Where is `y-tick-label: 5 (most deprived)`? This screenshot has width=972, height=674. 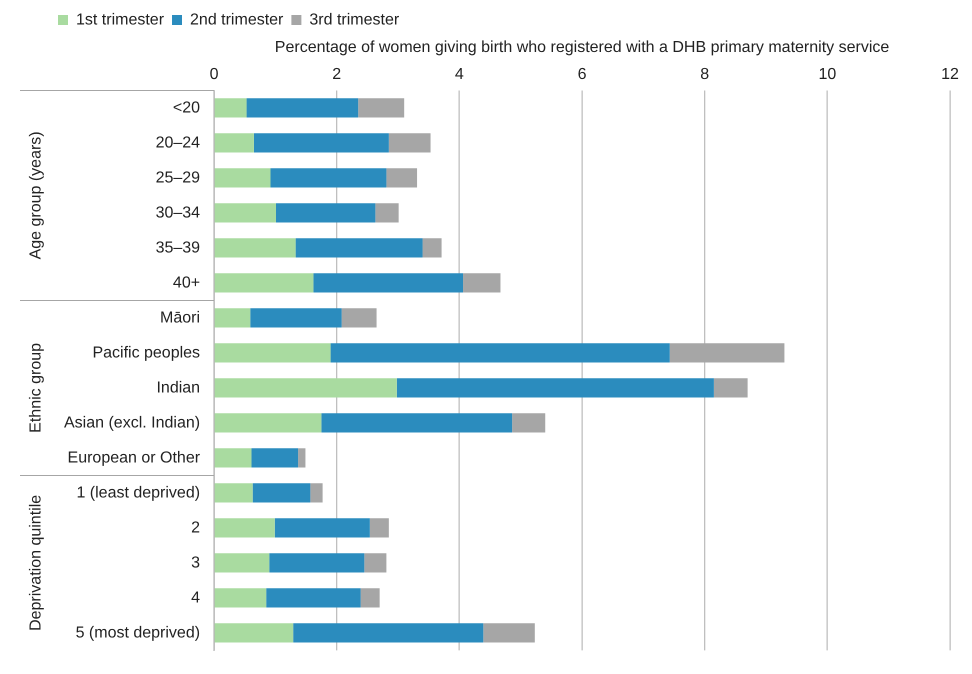
y-tick-label: 5 (most deprived) is located at coordinates (138, 633).